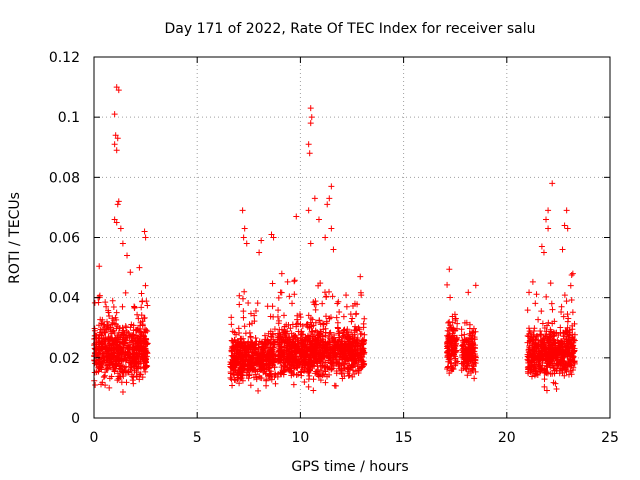 The width and height of the screenshot is (640, 480). I want to click on y-axis-label: ROTI / TECUs, so click(15, 238).